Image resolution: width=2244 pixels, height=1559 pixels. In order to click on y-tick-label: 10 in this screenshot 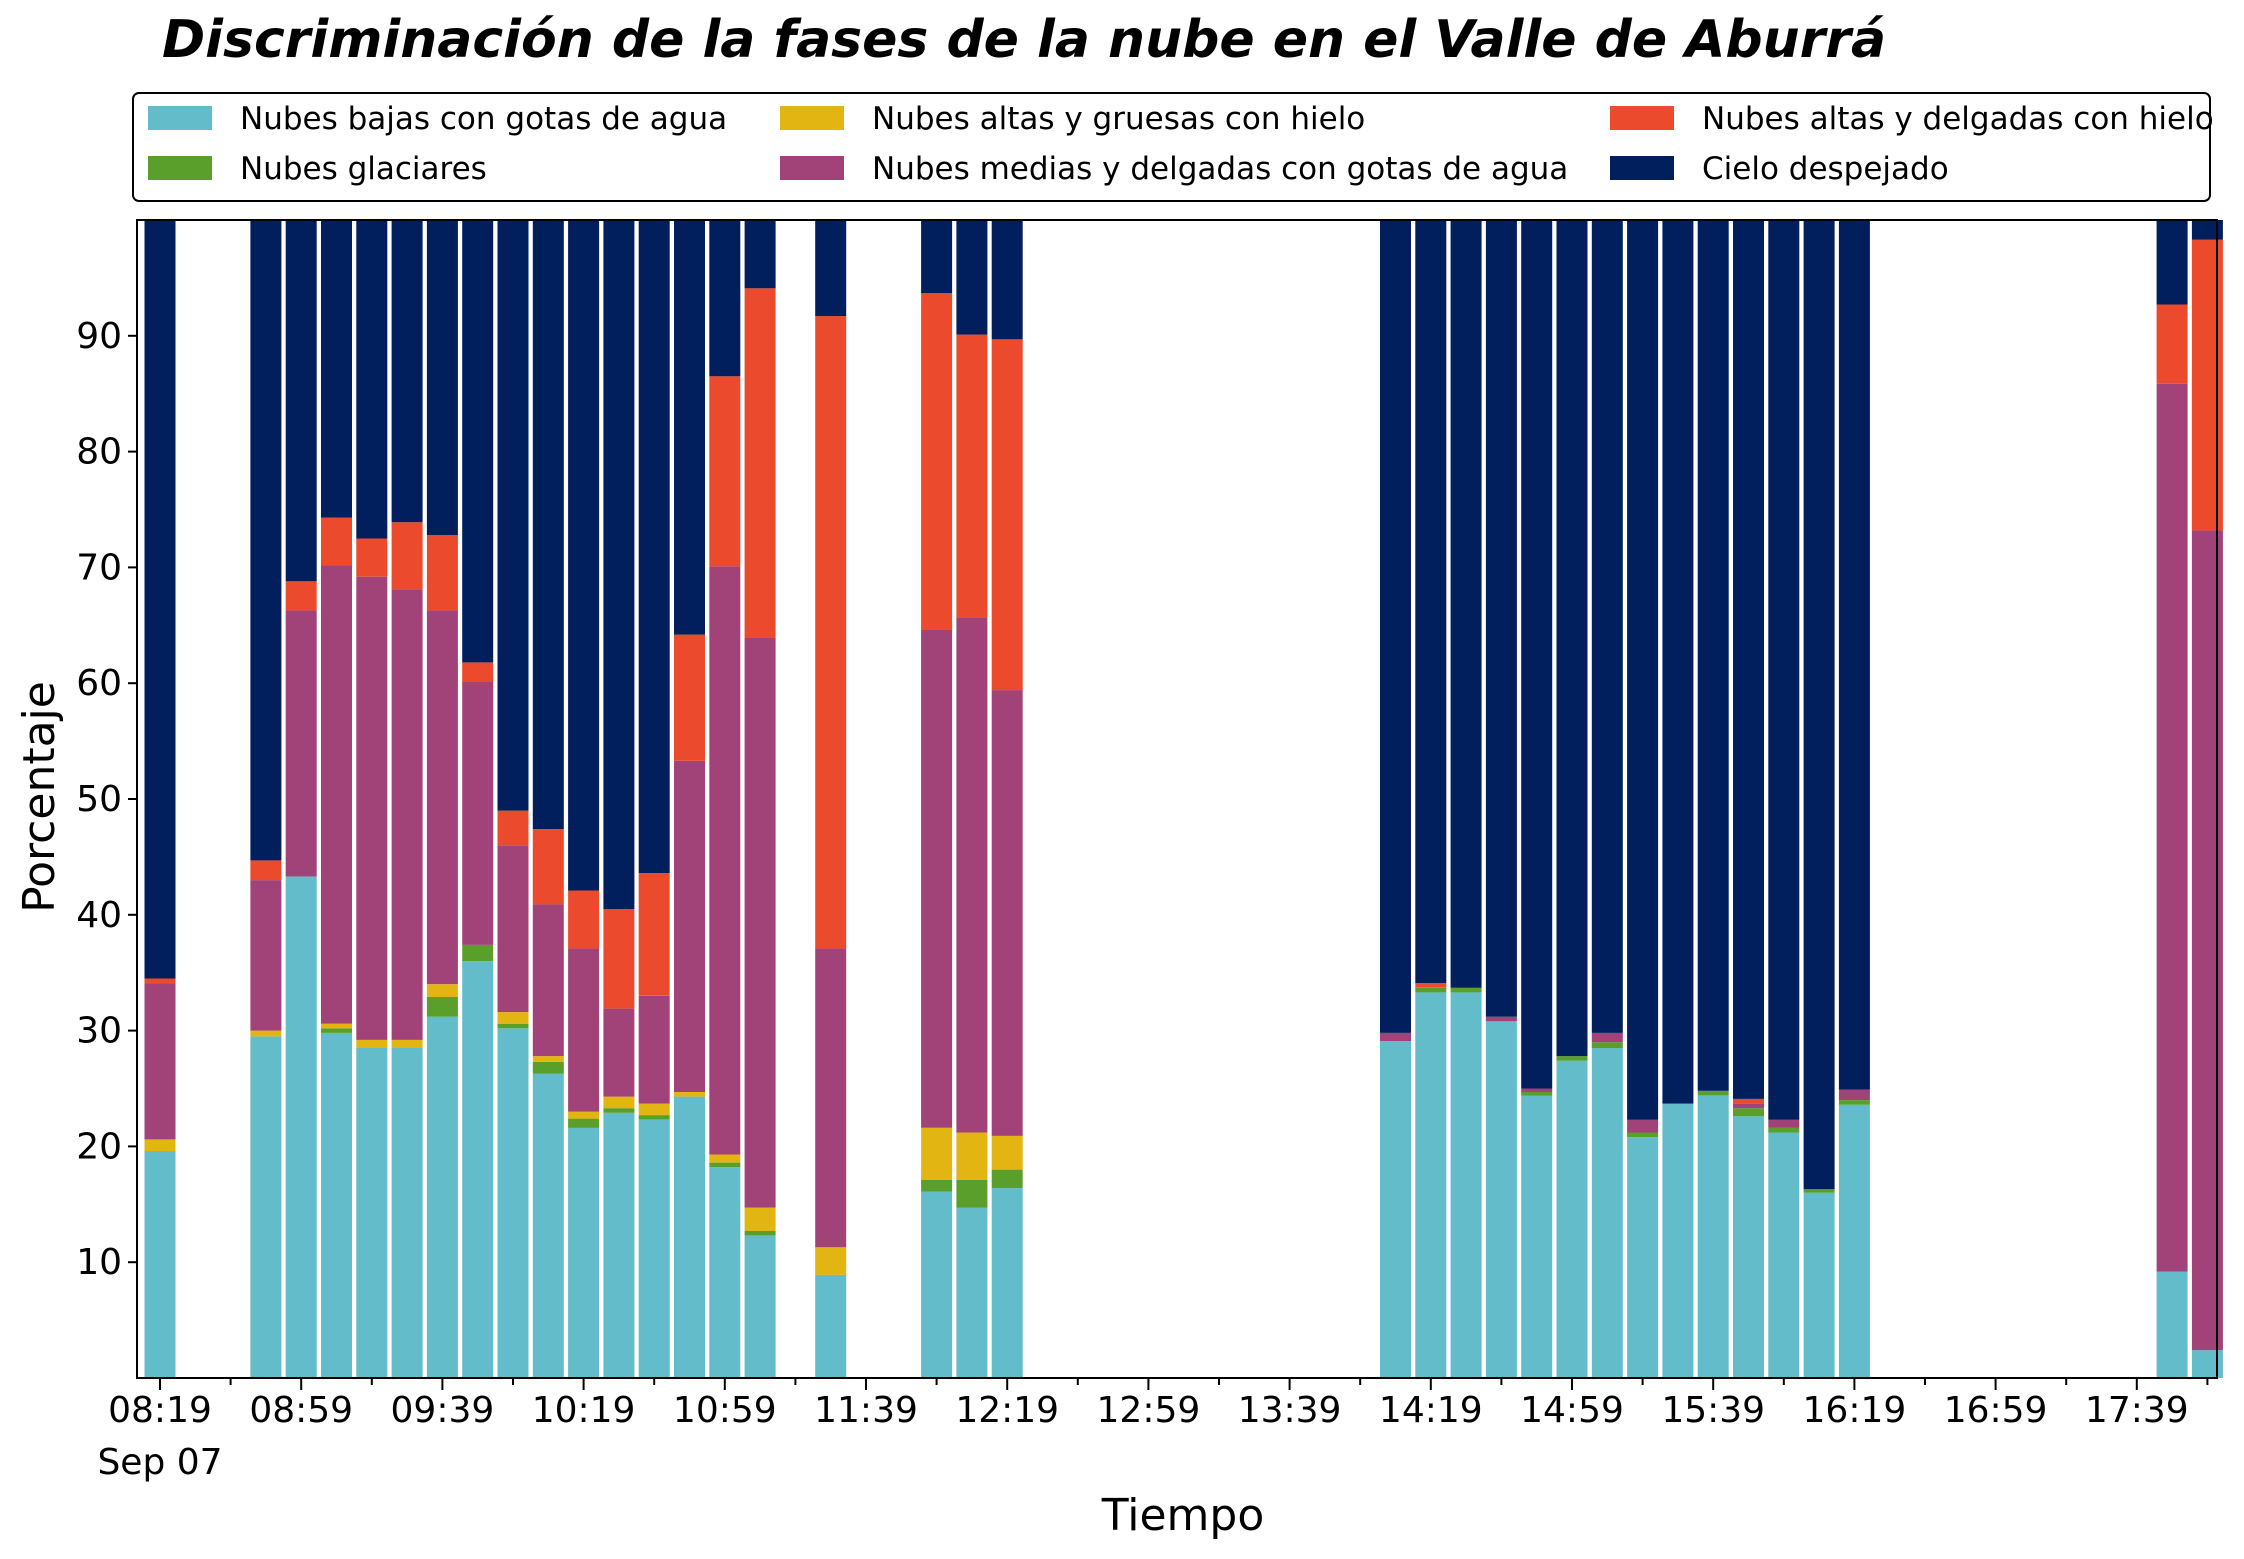, I will do `click(99, 1262)`.